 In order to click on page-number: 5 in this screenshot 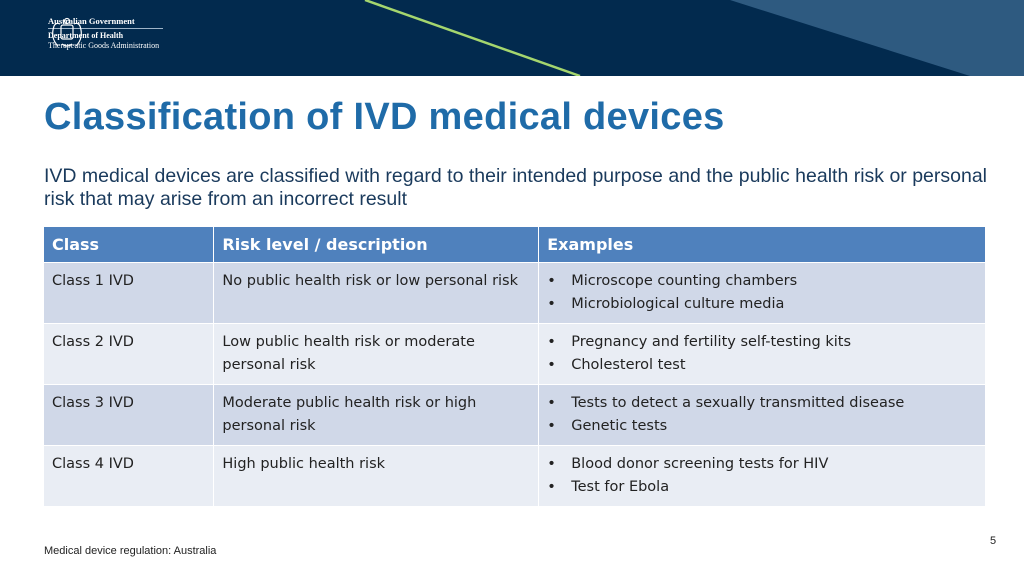, I will do `click(993, 541)`.